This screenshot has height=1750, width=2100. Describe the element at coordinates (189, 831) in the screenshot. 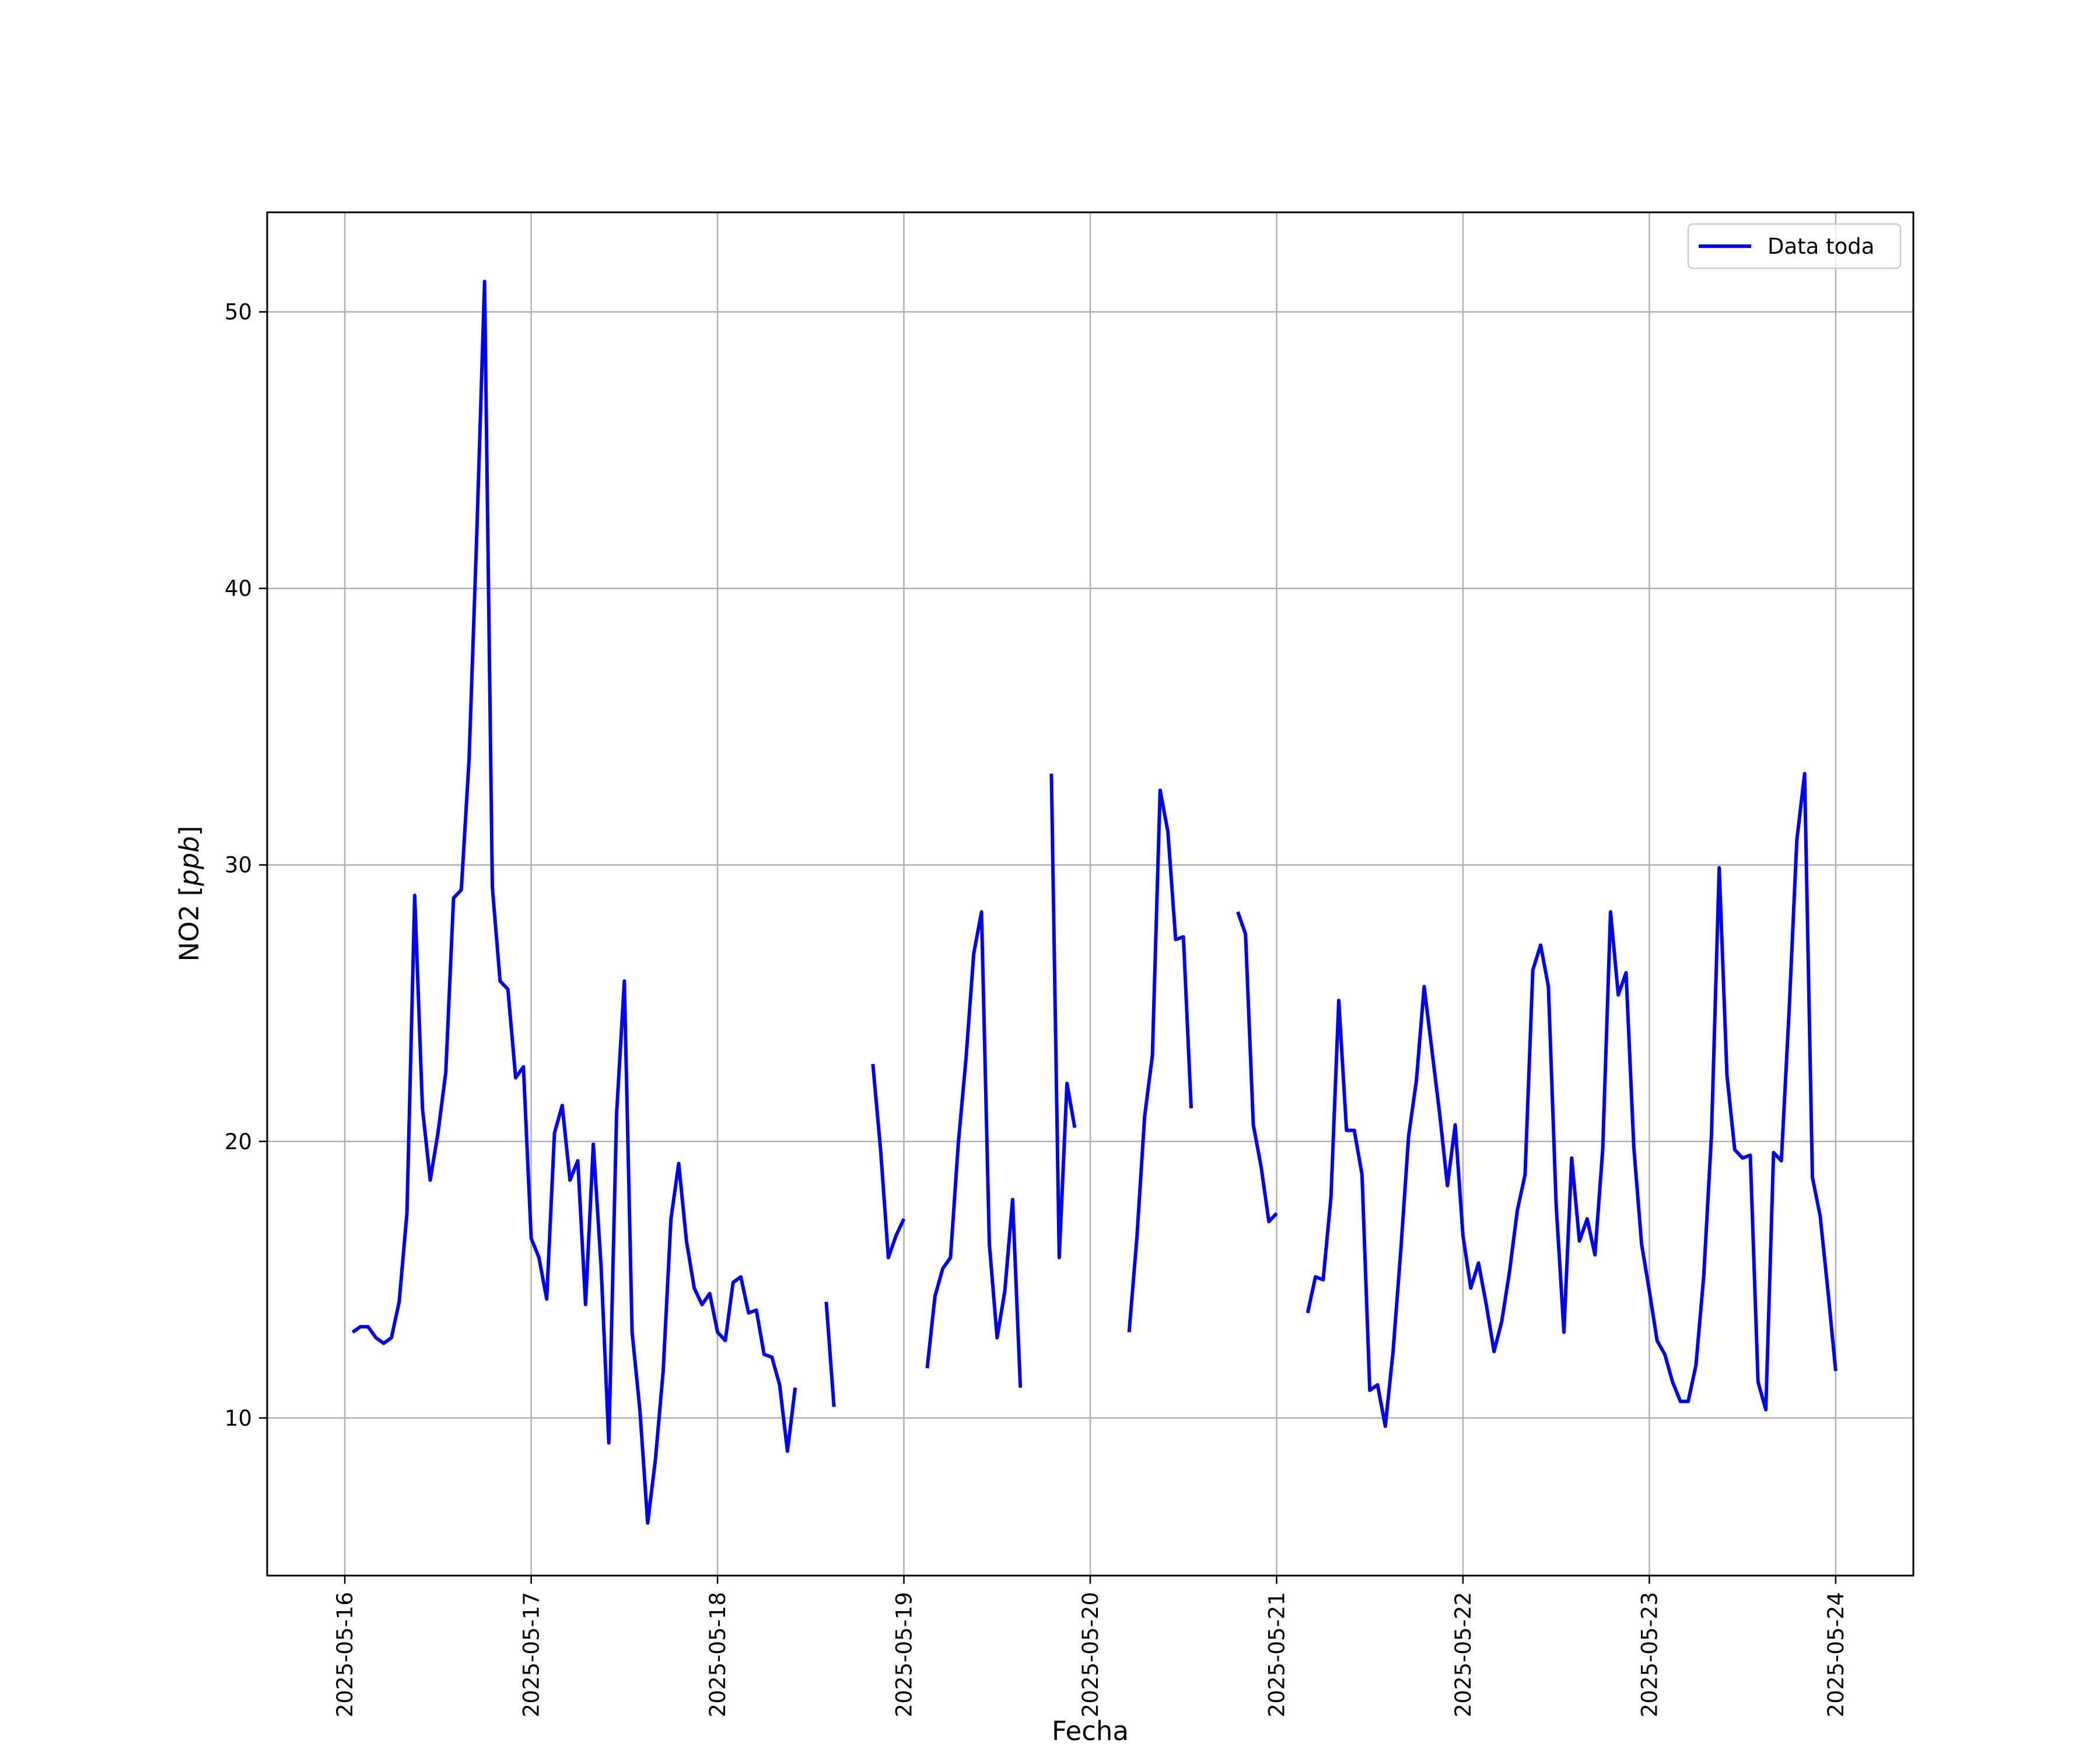

I see `y-axis-label-close: ]` at that location.